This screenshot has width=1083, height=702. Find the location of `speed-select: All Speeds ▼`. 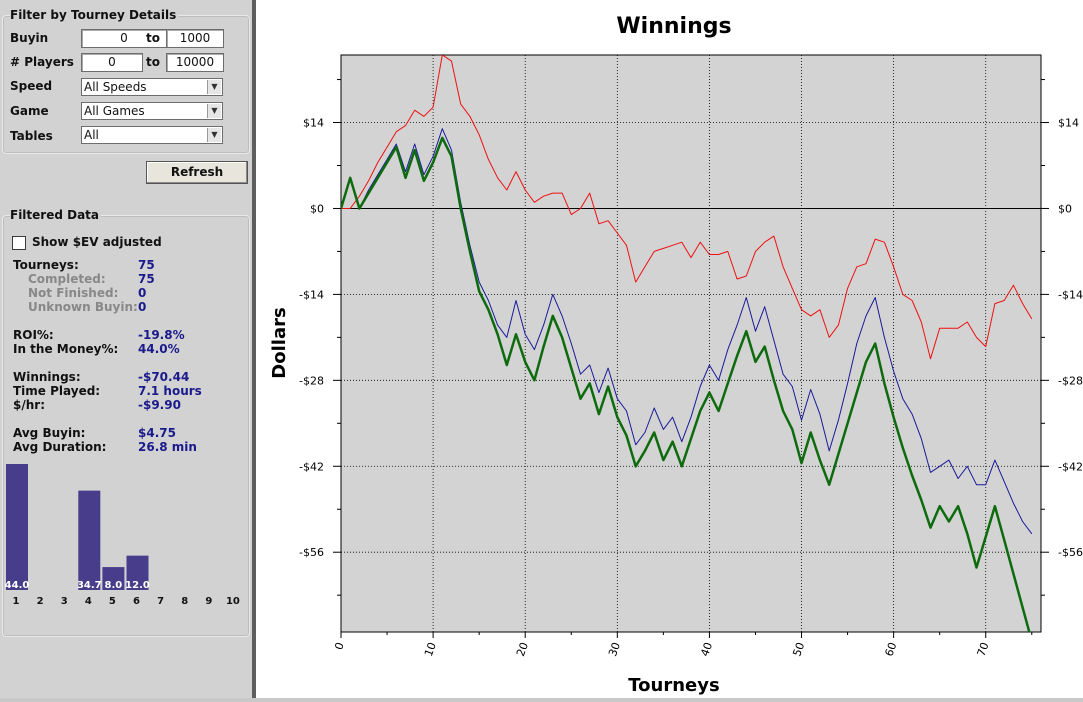

speed-select: All Speeds ▼ is located at coordinates (152, 87).